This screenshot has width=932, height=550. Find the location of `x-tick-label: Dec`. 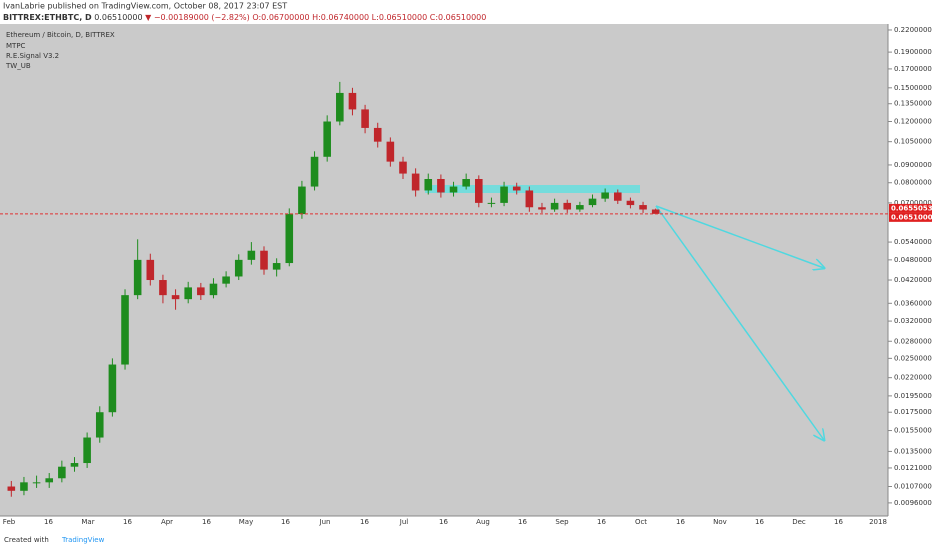

x-tick-label: Dec is located at coordinates (799, 522).